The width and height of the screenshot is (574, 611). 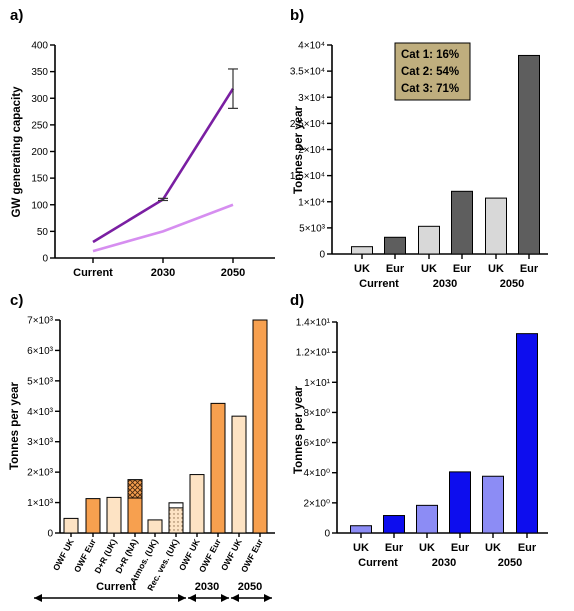 What do you see at coordinates (316, 473) in the screenshot?
I see `d-y-tick-label: 4×10⁰` at bounding box center [316, 473].